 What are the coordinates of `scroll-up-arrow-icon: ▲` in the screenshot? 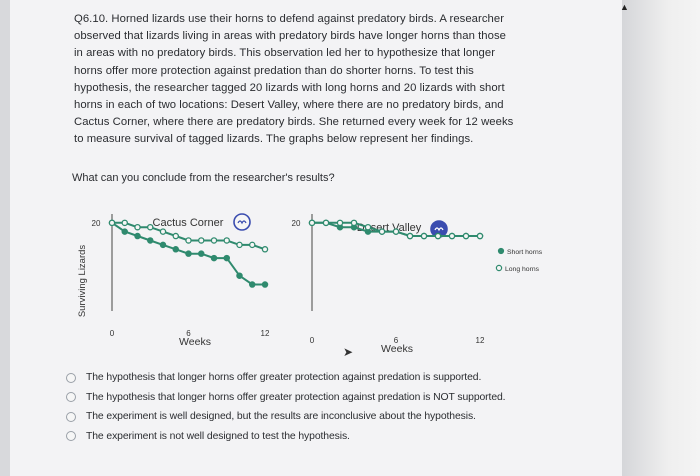 It's located at (624, 7).